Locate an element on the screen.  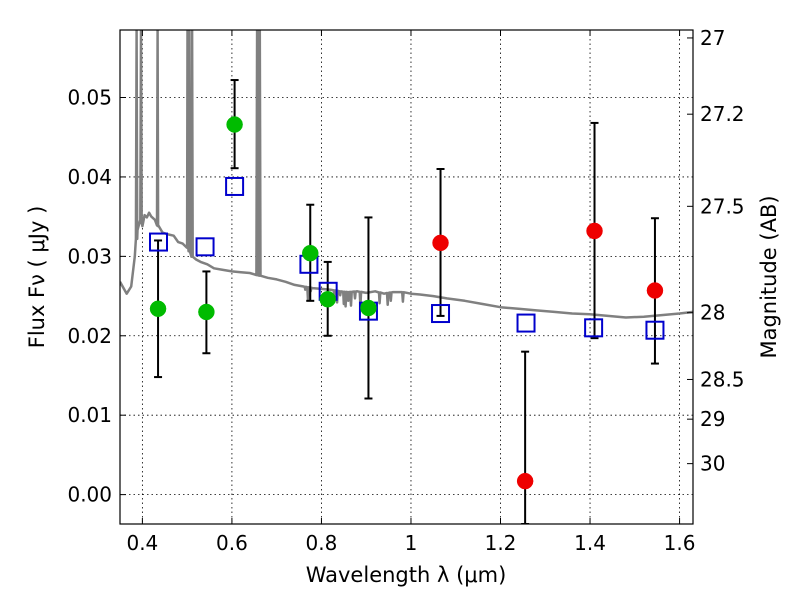
x-tick-label: 1.6 is located at coordinates (680, 543).